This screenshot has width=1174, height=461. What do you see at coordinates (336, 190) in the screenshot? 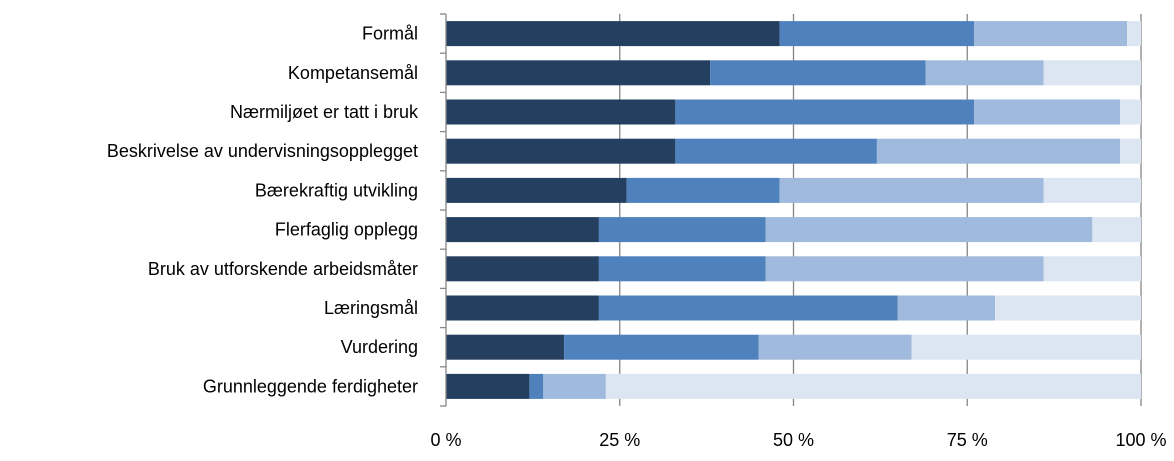
I see `category-label: Bærekraftig utvikling` at bounding box center [336, 190].